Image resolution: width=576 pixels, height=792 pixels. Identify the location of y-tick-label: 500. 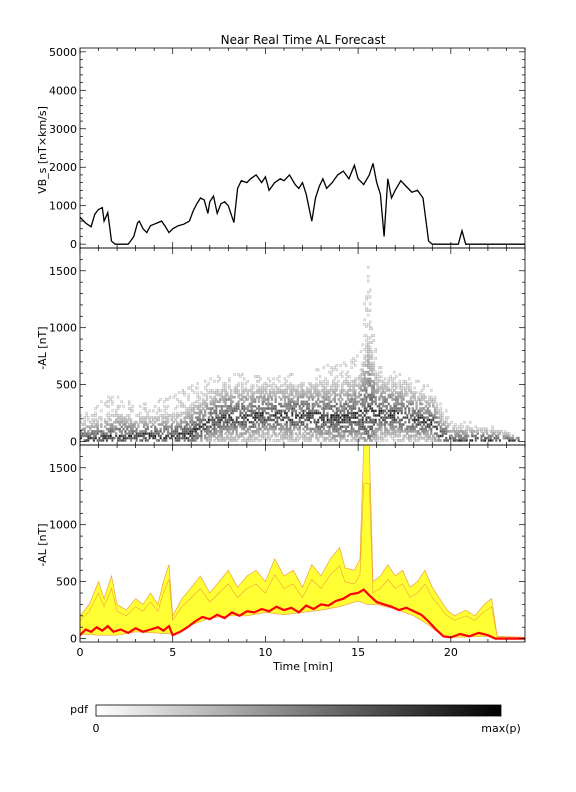
(66, 582).